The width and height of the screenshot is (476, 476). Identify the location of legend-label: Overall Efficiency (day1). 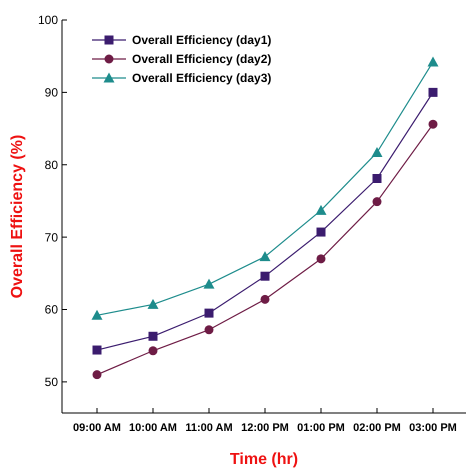
(202, 40).